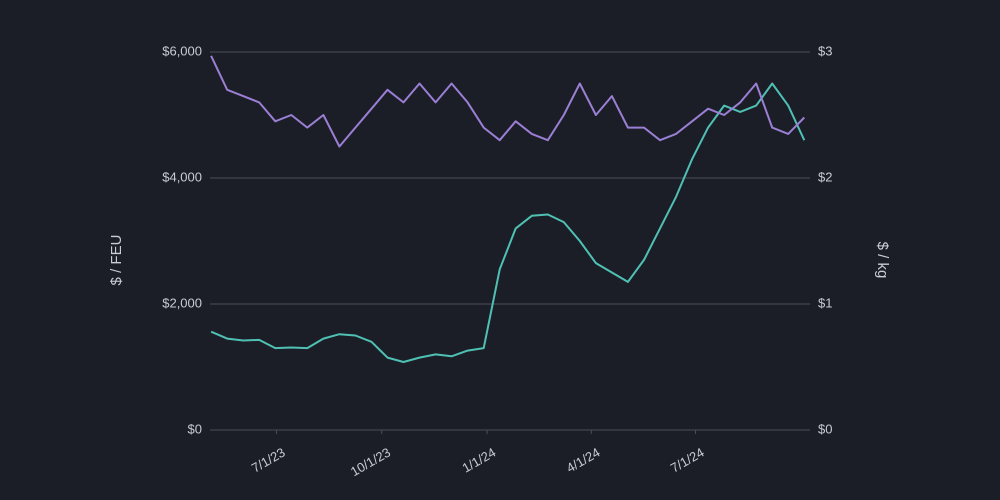  What do you see at coordinates (182, 50) in the screenshot?
I see `y-tick-label: $6,000` at bounding box center [182, 50].